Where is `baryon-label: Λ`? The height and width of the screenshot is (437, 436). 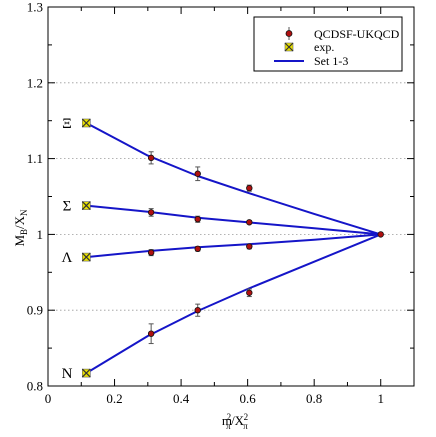 baryon-label: Λ is located at coordinates (67, 258).